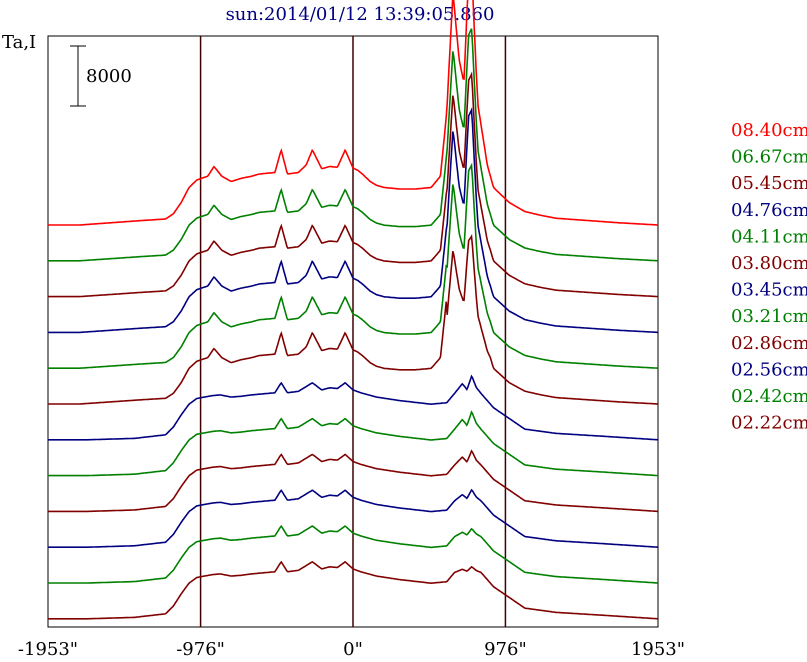 The image size is (807, 662). Describe the element at coordinates (360, 14) in the screenshot. I see `chart-title: sun:2014/01/12 13:39:05.860` at that location.